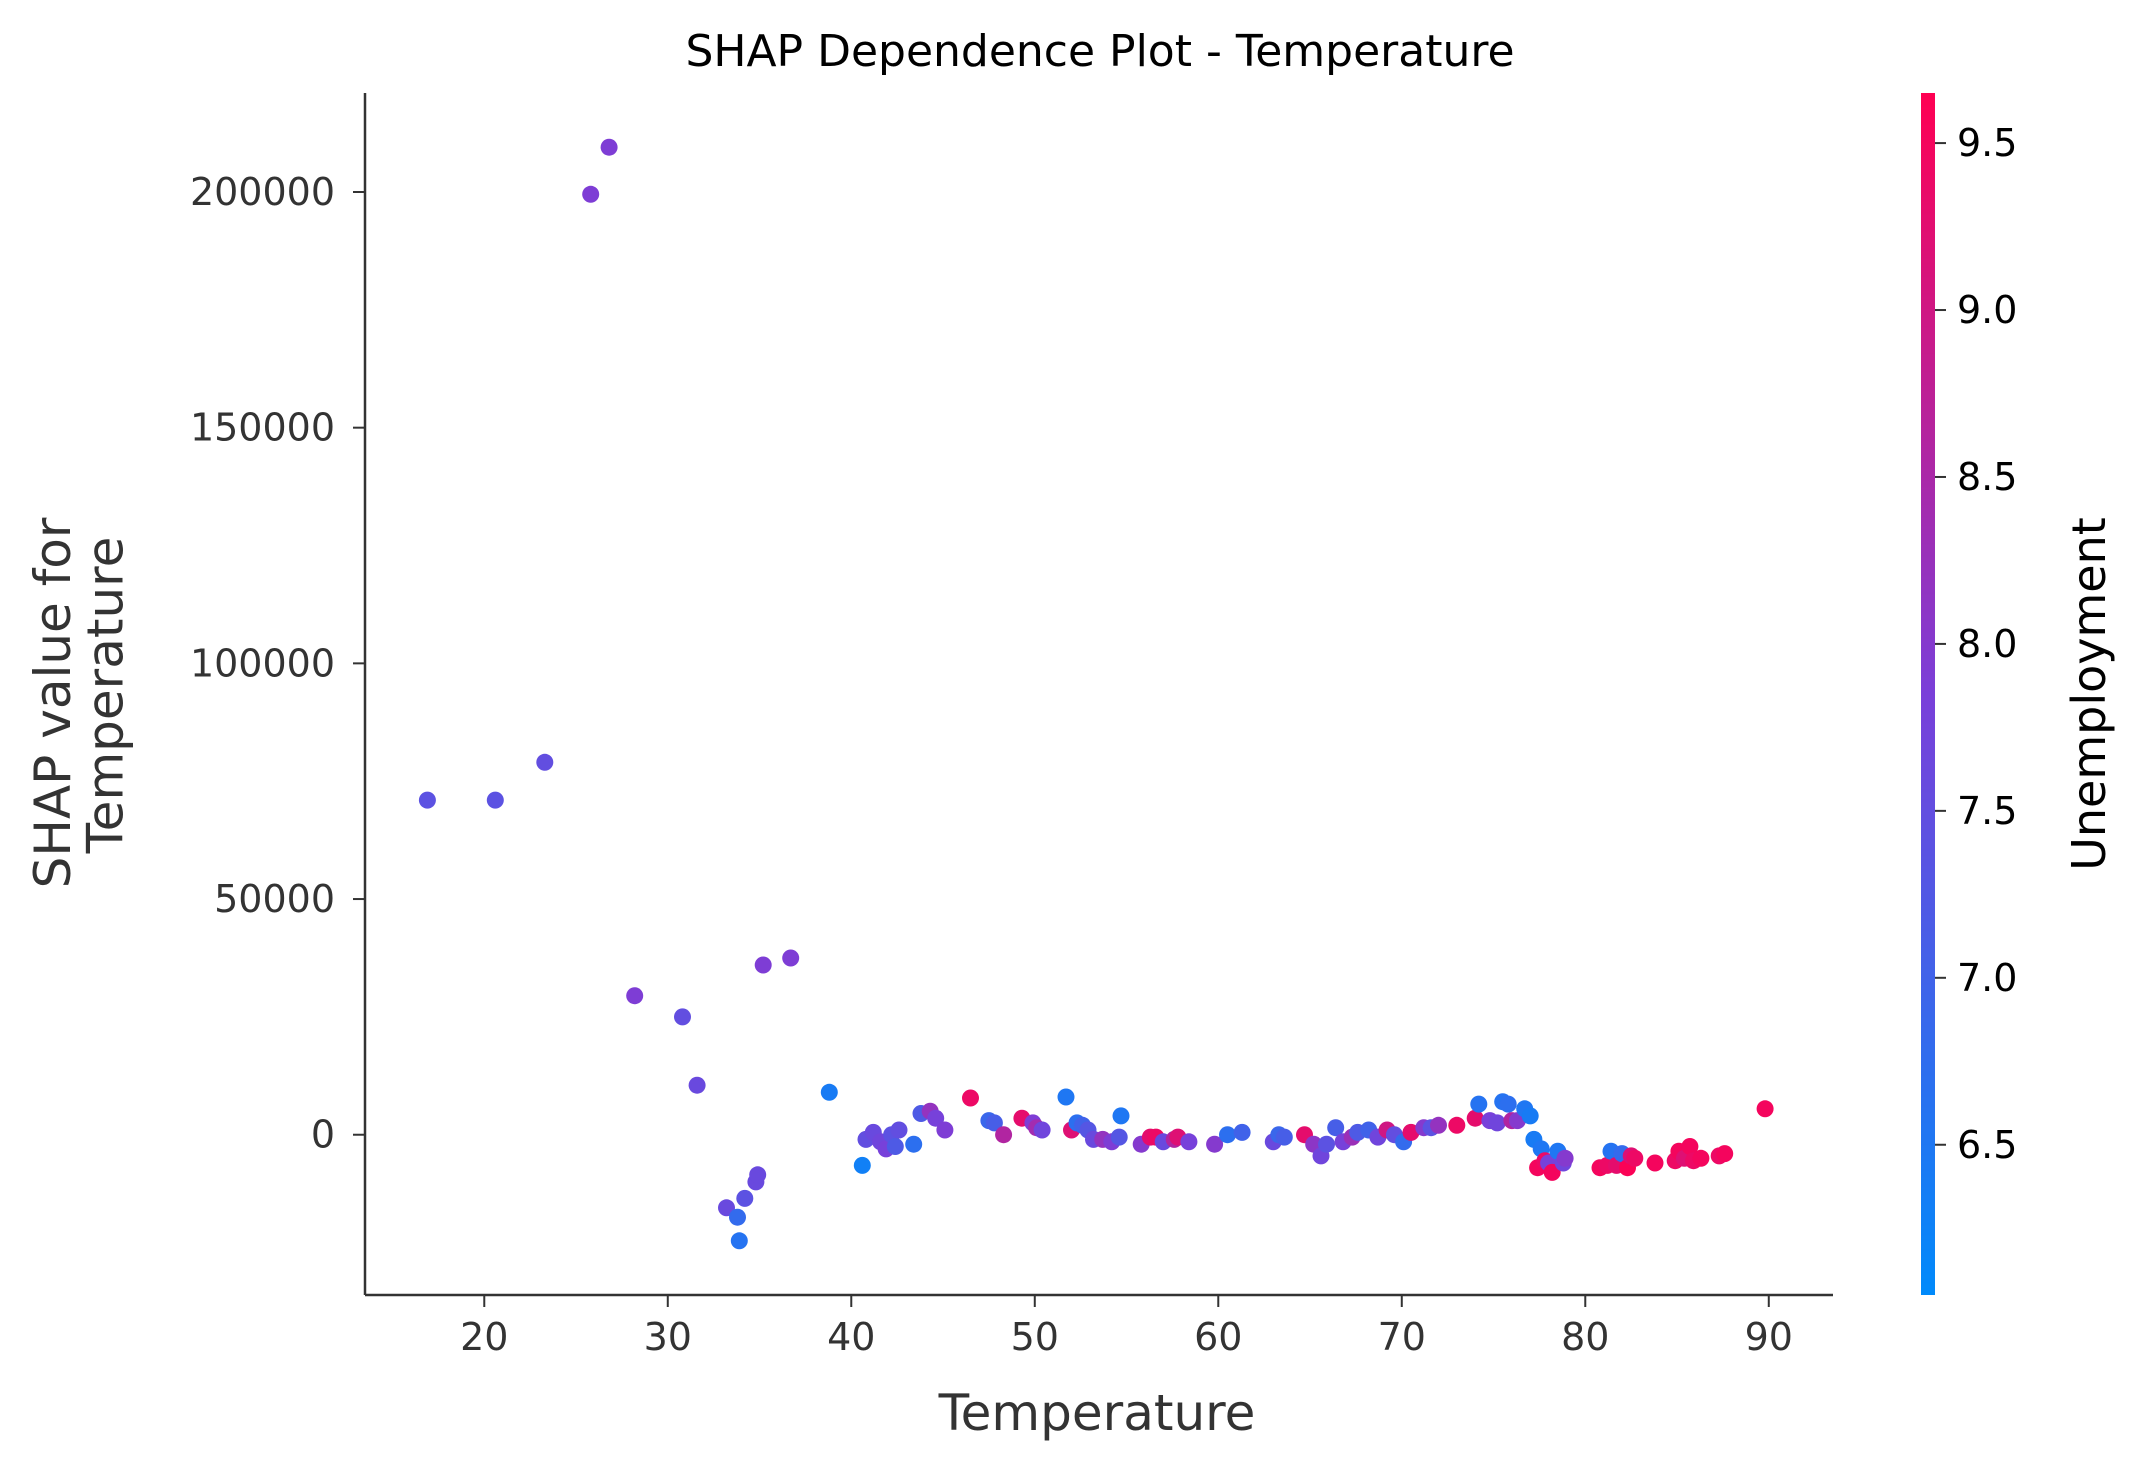 This screenshot has height=1464, width=2129. I want to click on x-axis-ticks: 20 30 40 50 60 70 80 90, so click(1126, 1327).